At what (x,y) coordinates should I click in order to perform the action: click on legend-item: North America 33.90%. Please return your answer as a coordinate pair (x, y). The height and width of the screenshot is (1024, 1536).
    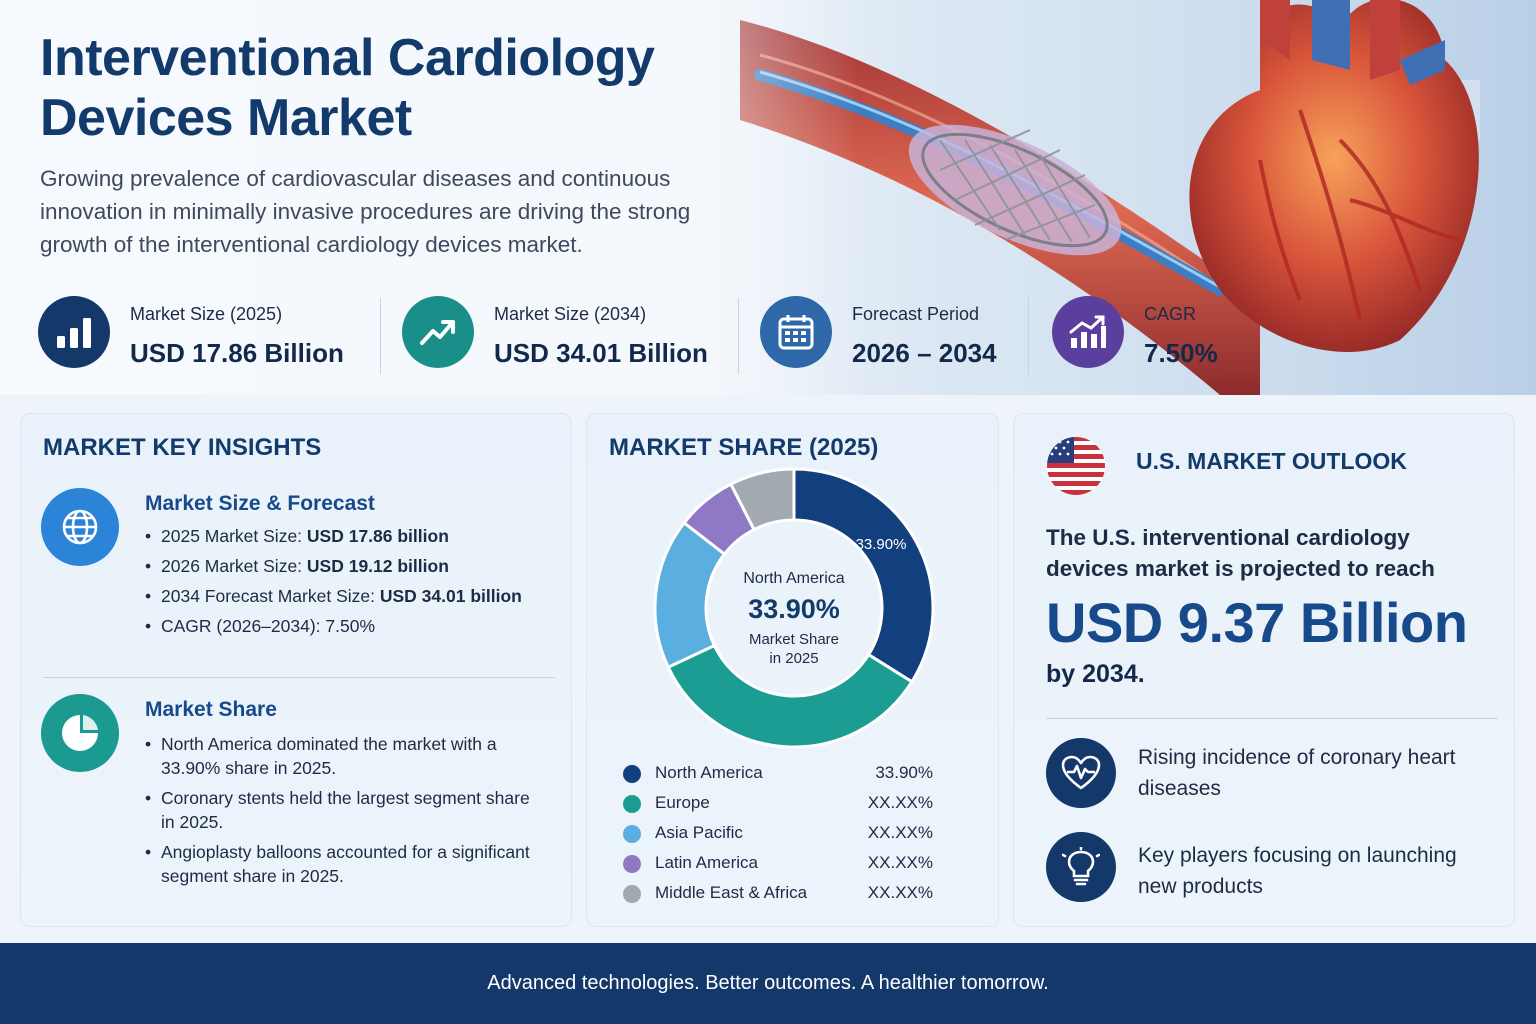
    Looking at the image, I should click on (778, 774).